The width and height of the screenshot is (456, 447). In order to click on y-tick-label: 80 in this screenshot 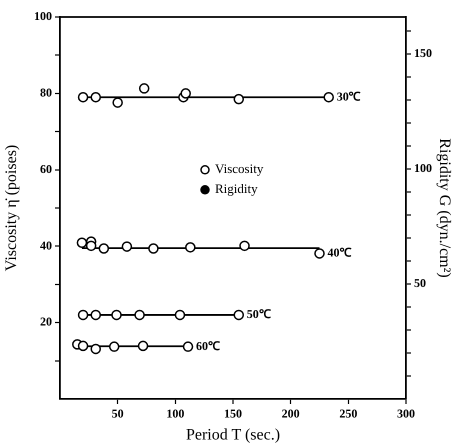, I will do `click(46, 92)`.